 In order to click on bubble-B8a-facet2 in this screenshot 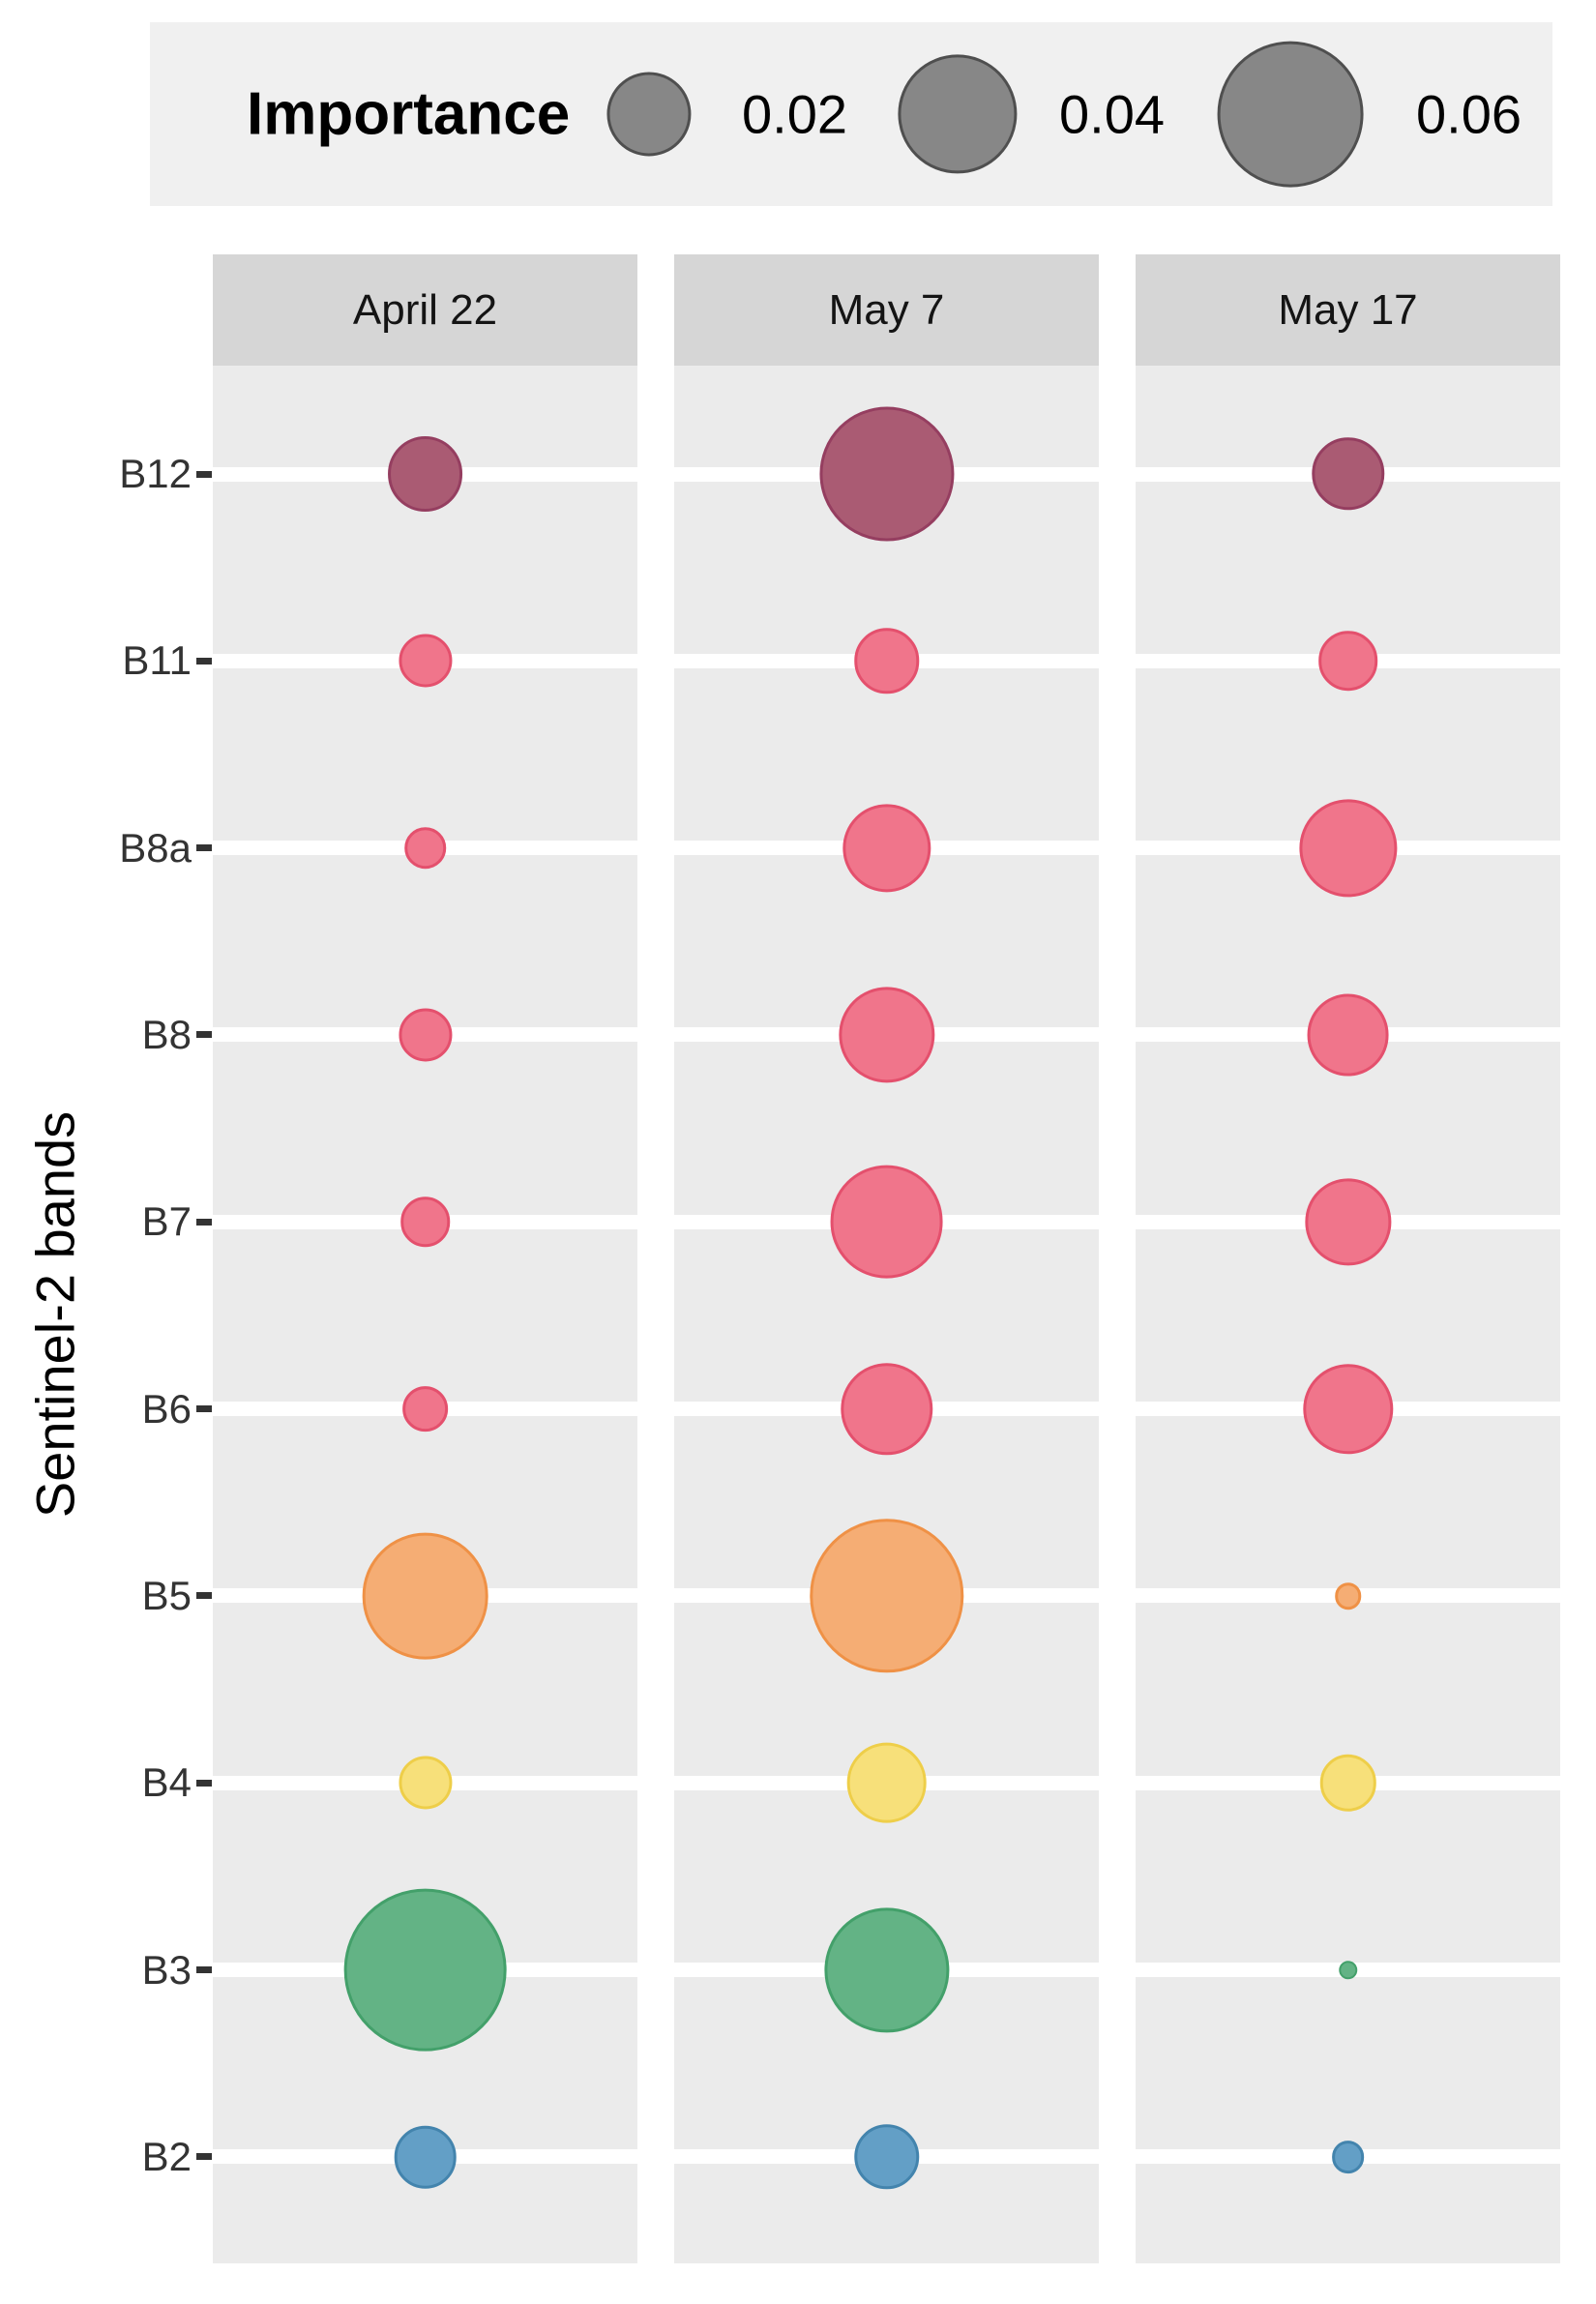, I will do `click(1348, 848)`.